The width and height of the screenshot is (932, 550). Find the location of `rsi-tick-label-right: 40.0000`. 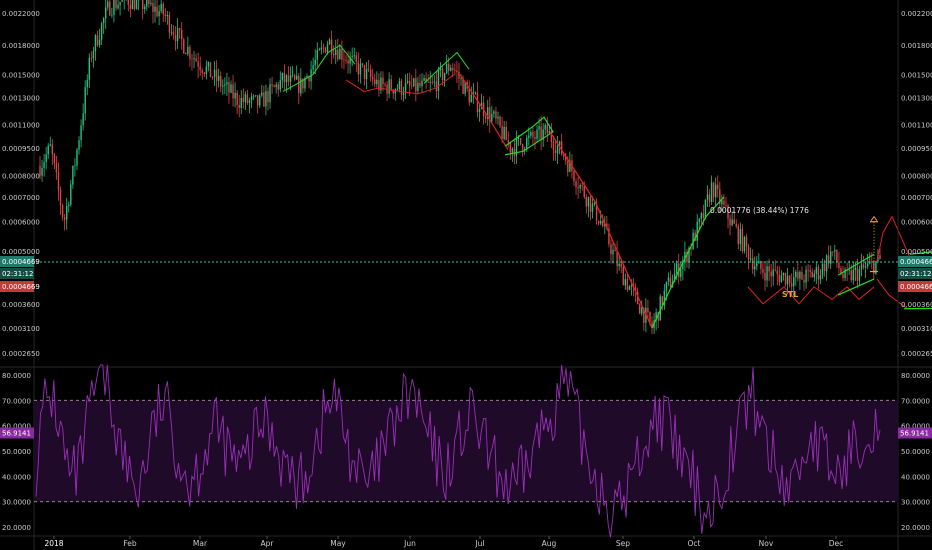

rsi-tick-label-right: 40.0000 is located at coordinates (915, 477).